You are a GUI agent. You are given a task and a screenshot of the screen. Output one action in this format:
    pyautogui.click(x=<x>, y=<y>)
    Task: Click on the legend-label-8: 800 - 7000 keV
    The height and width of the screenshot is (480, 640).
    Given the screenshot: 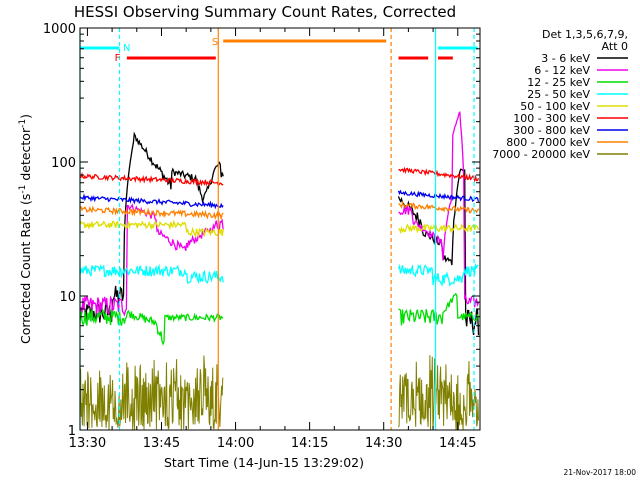 What is the action you would take?
    pyautogui.click(x=548, y=142)
    